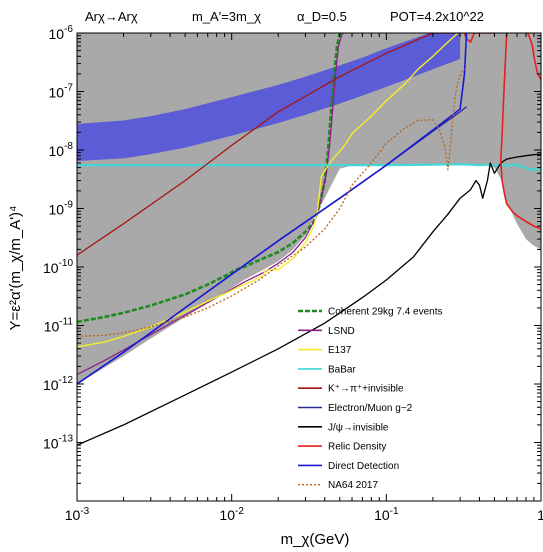 The height and width of the screenshot is (552, 543). I want to click on header-pot: POT=4.2x10^22, so click(437, 16).